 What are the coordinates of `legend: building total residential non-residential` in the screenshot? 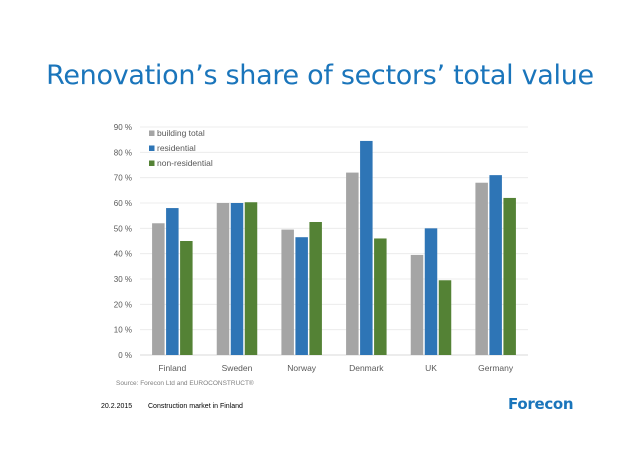 It's located at (181, 148).